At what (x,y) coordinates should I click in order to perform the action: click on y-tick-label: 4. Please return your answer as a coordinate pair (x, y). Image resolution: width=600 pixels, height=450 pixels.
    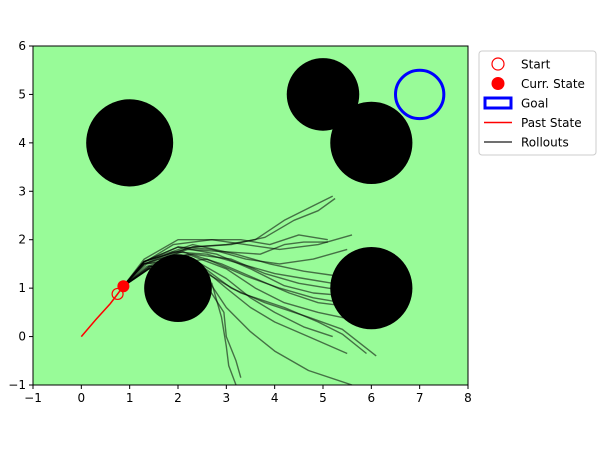
    Looking at the image, I should click on (22, 143).